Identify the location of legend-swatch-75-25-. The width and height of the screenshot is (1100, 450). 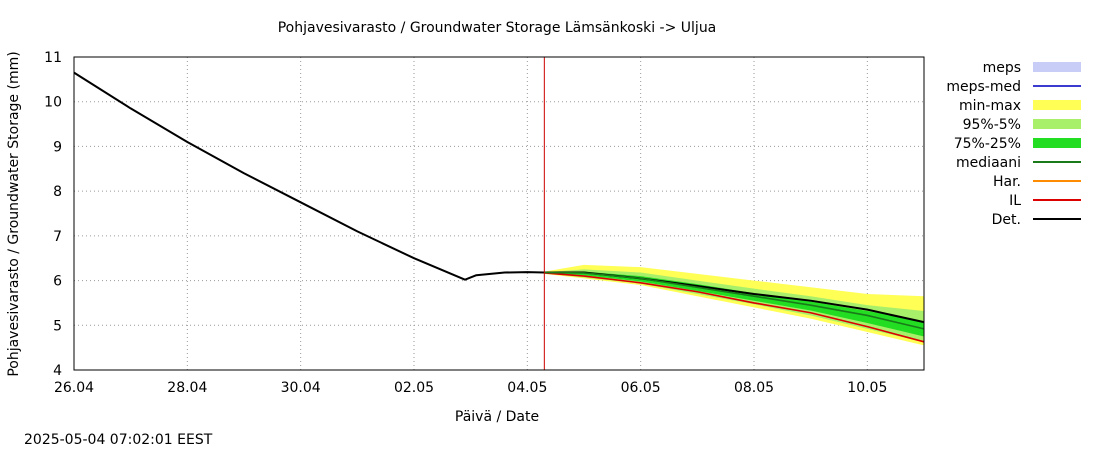
(1057, 143).